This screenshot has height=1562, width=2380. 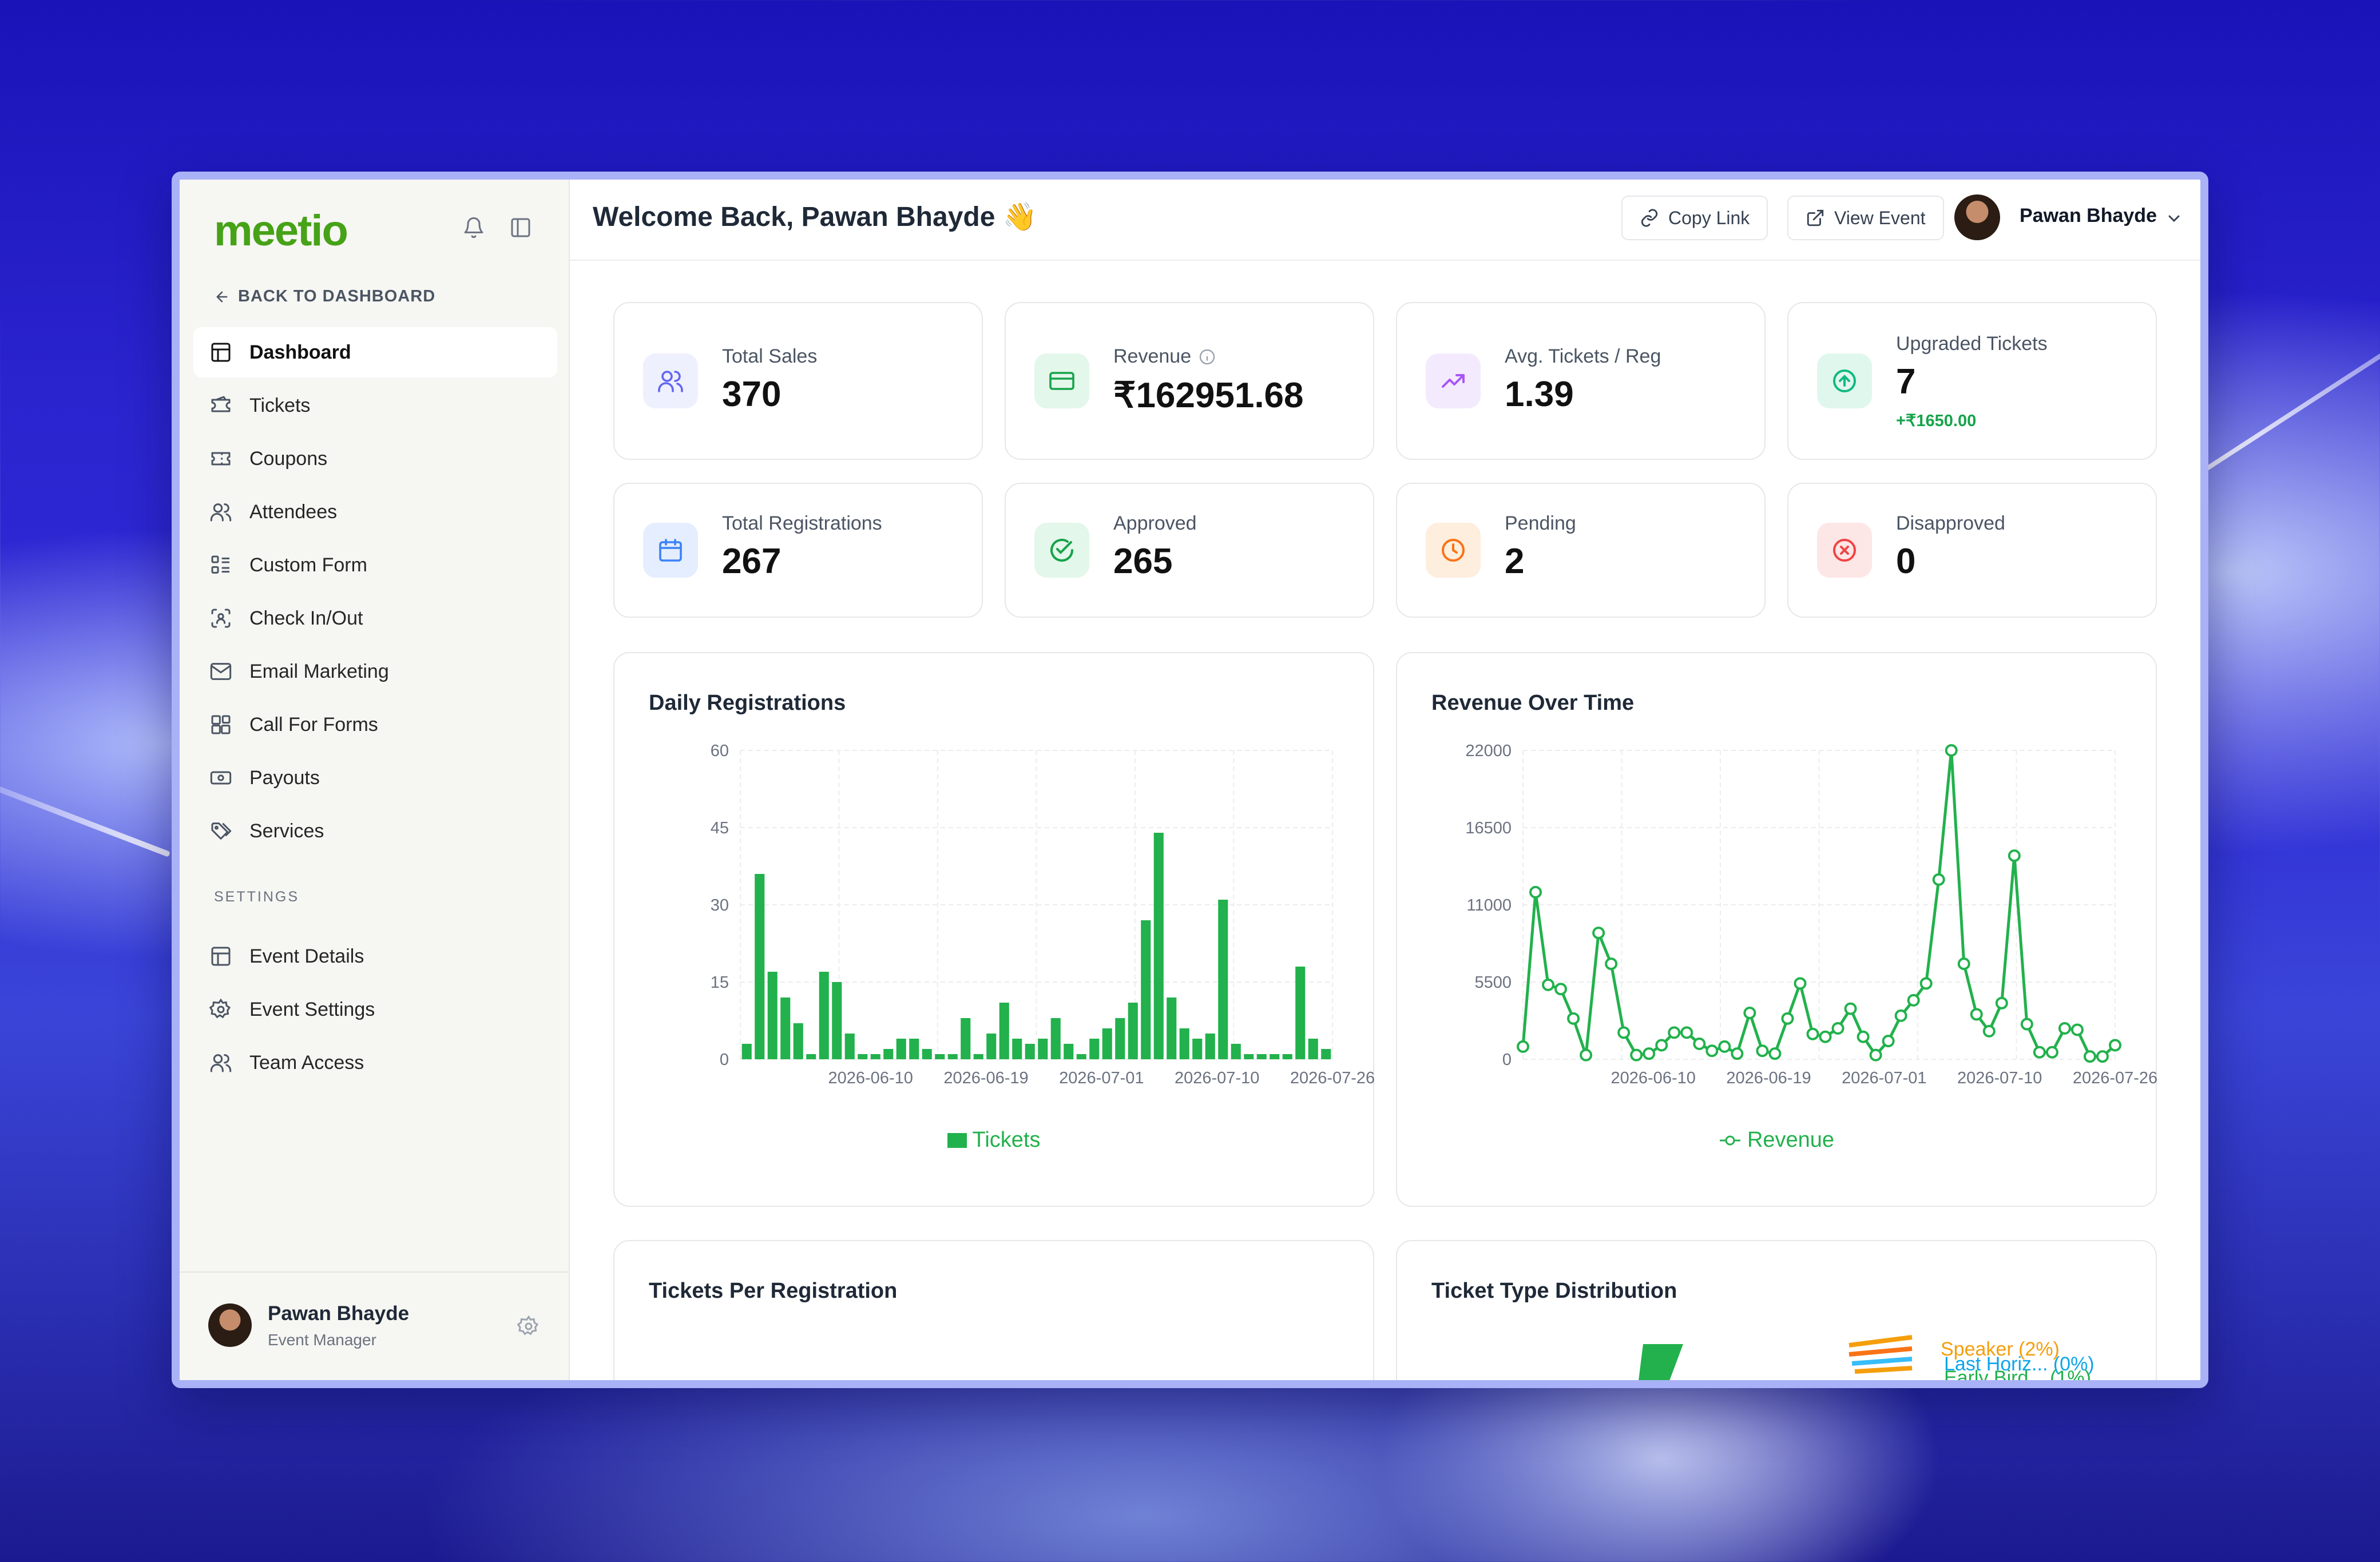 I want to click on y-tick-label: 0, so click(x=724, y=1060).